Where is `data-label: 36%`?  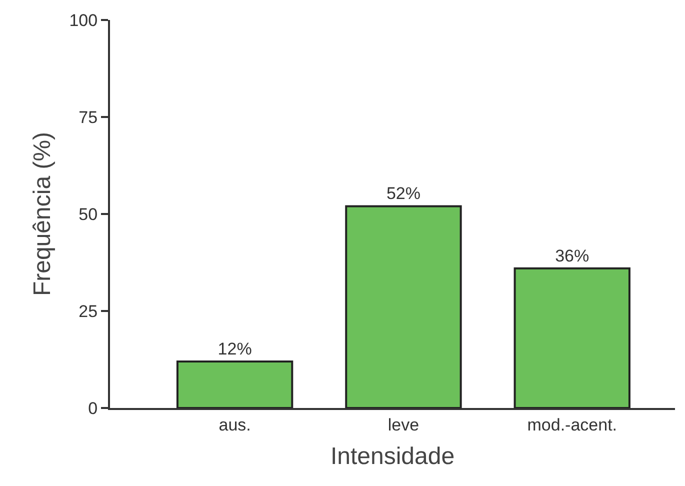 data-label: 36% is located at coordinates (572, 256).